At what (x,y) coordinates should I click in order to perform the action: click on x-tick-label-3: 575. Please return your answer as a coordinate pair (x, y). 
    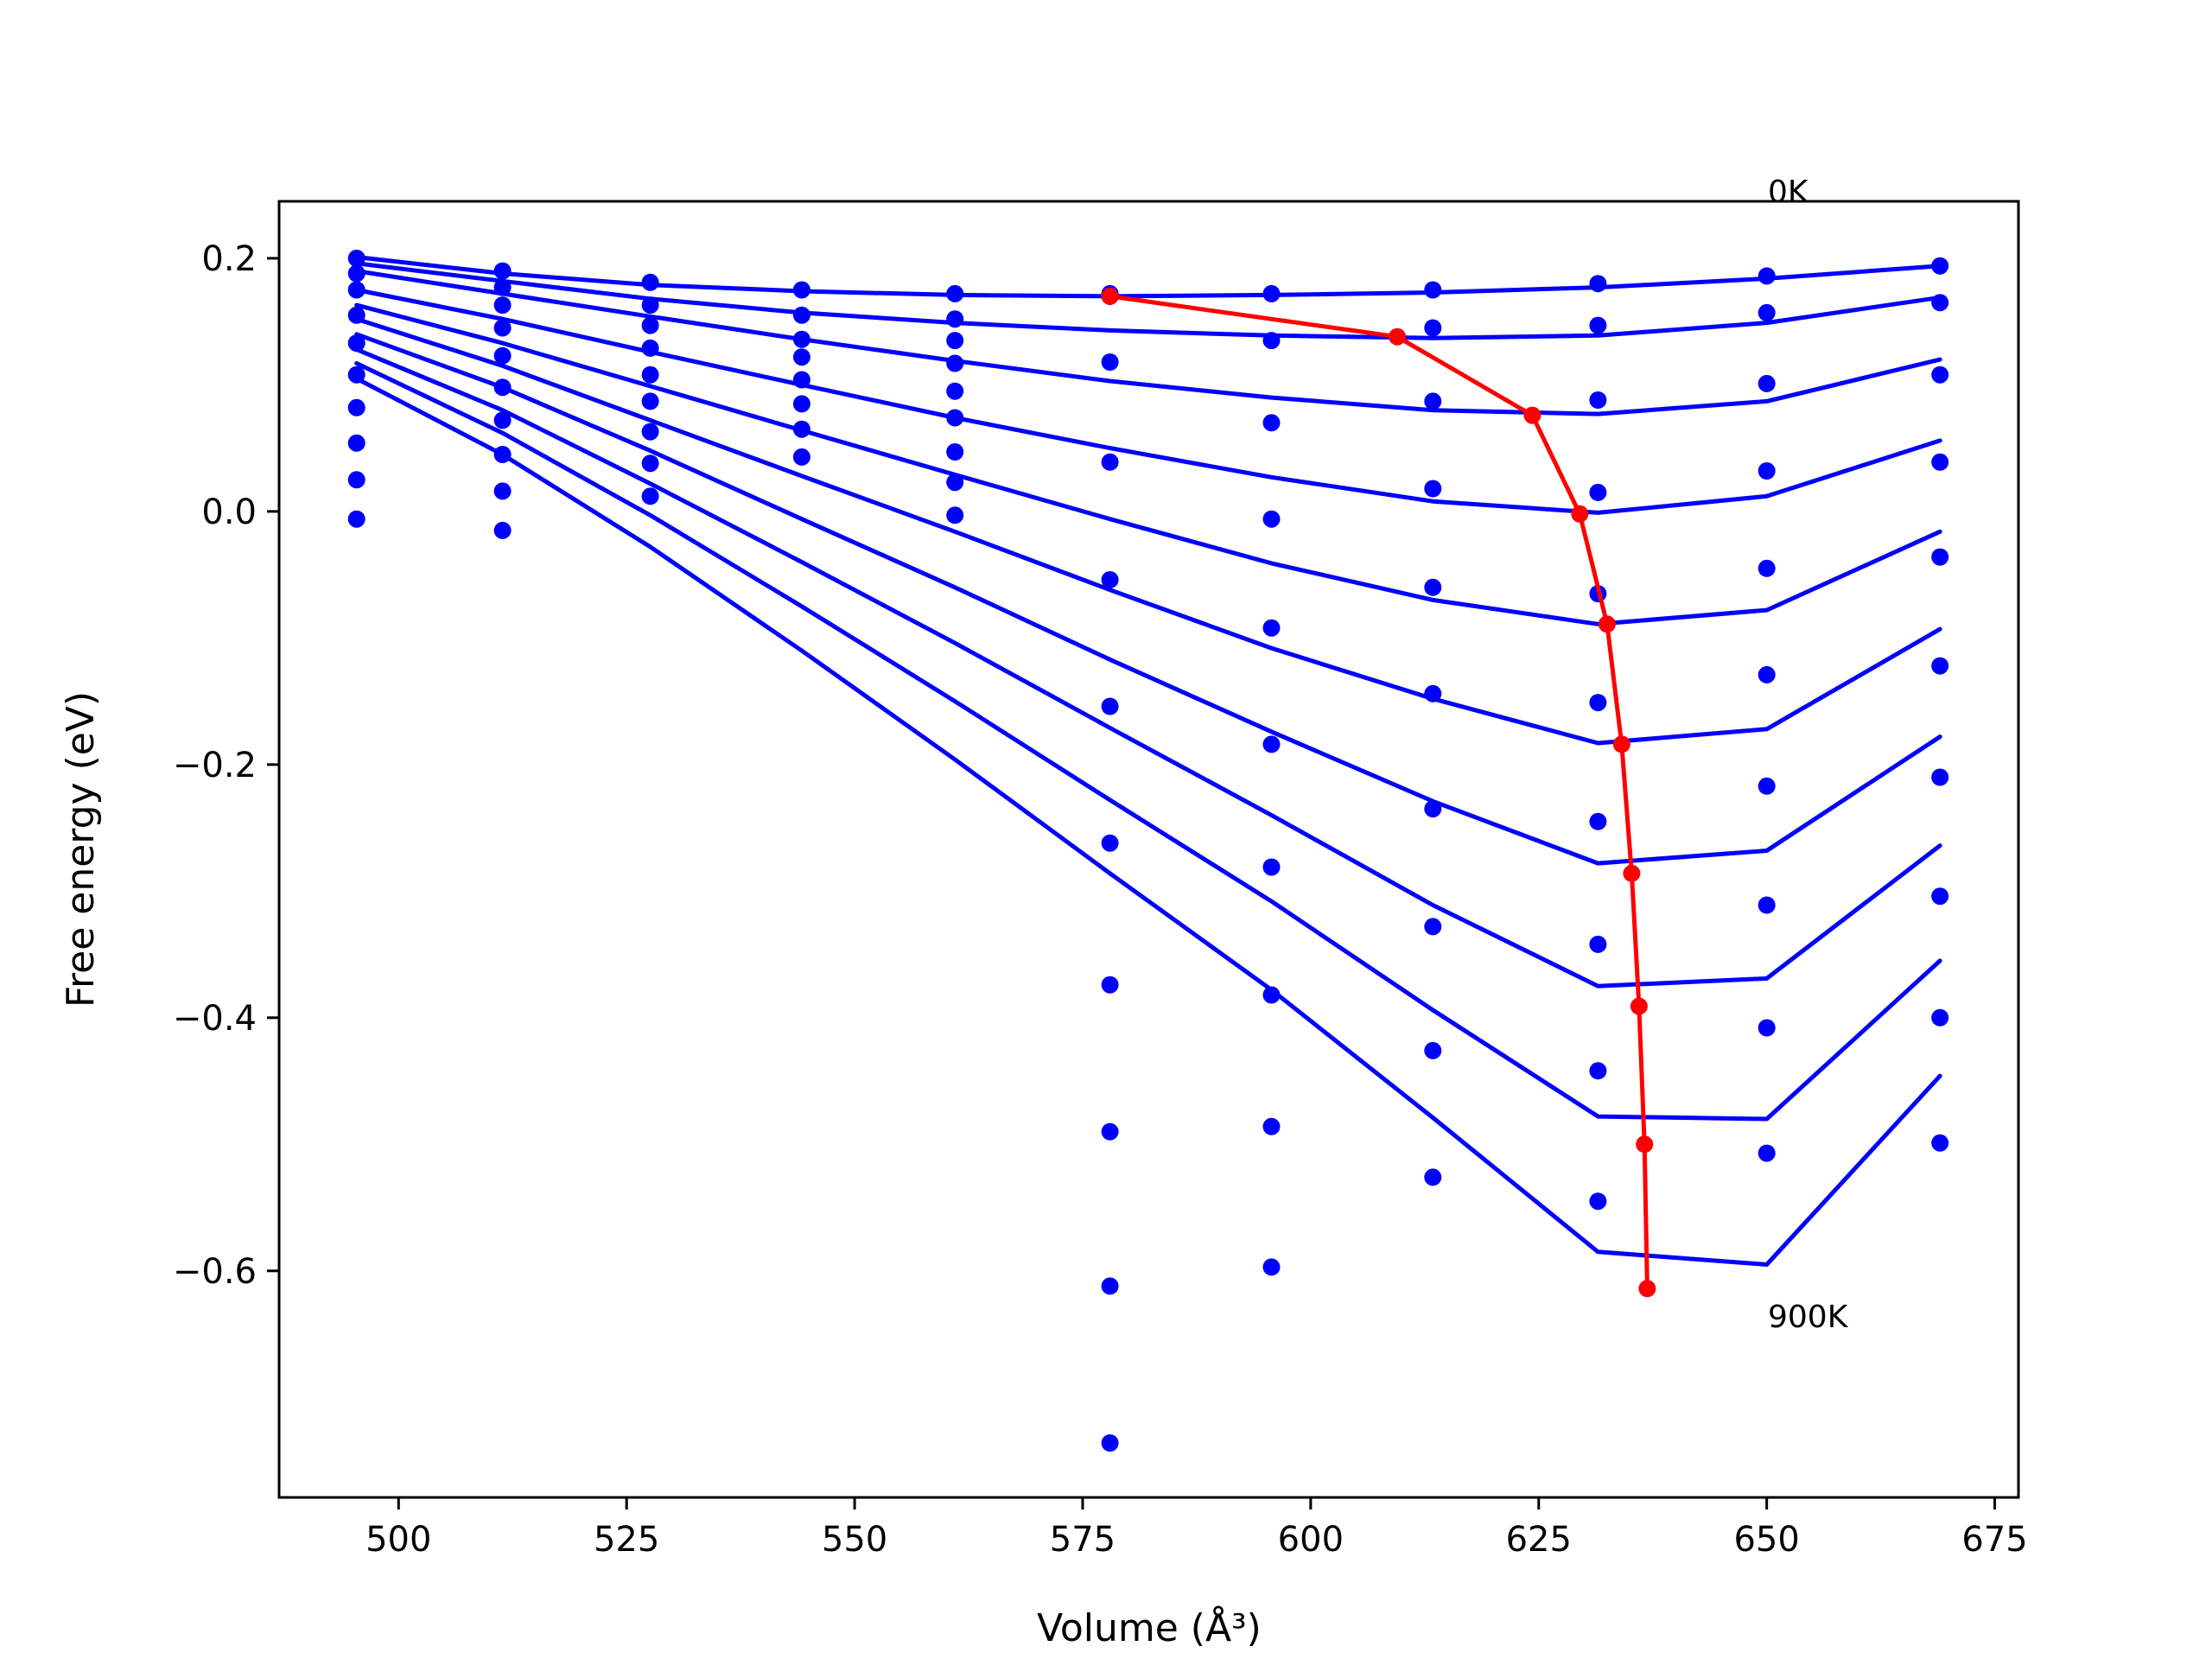
    Looking at the image, I should click on (1083, 1540).